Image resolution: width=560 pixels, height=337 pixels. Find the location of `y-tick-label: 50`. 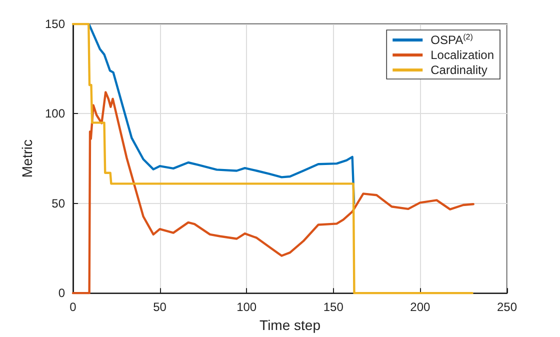

y-tick-label: 50 is located at coordinates (59, 203).